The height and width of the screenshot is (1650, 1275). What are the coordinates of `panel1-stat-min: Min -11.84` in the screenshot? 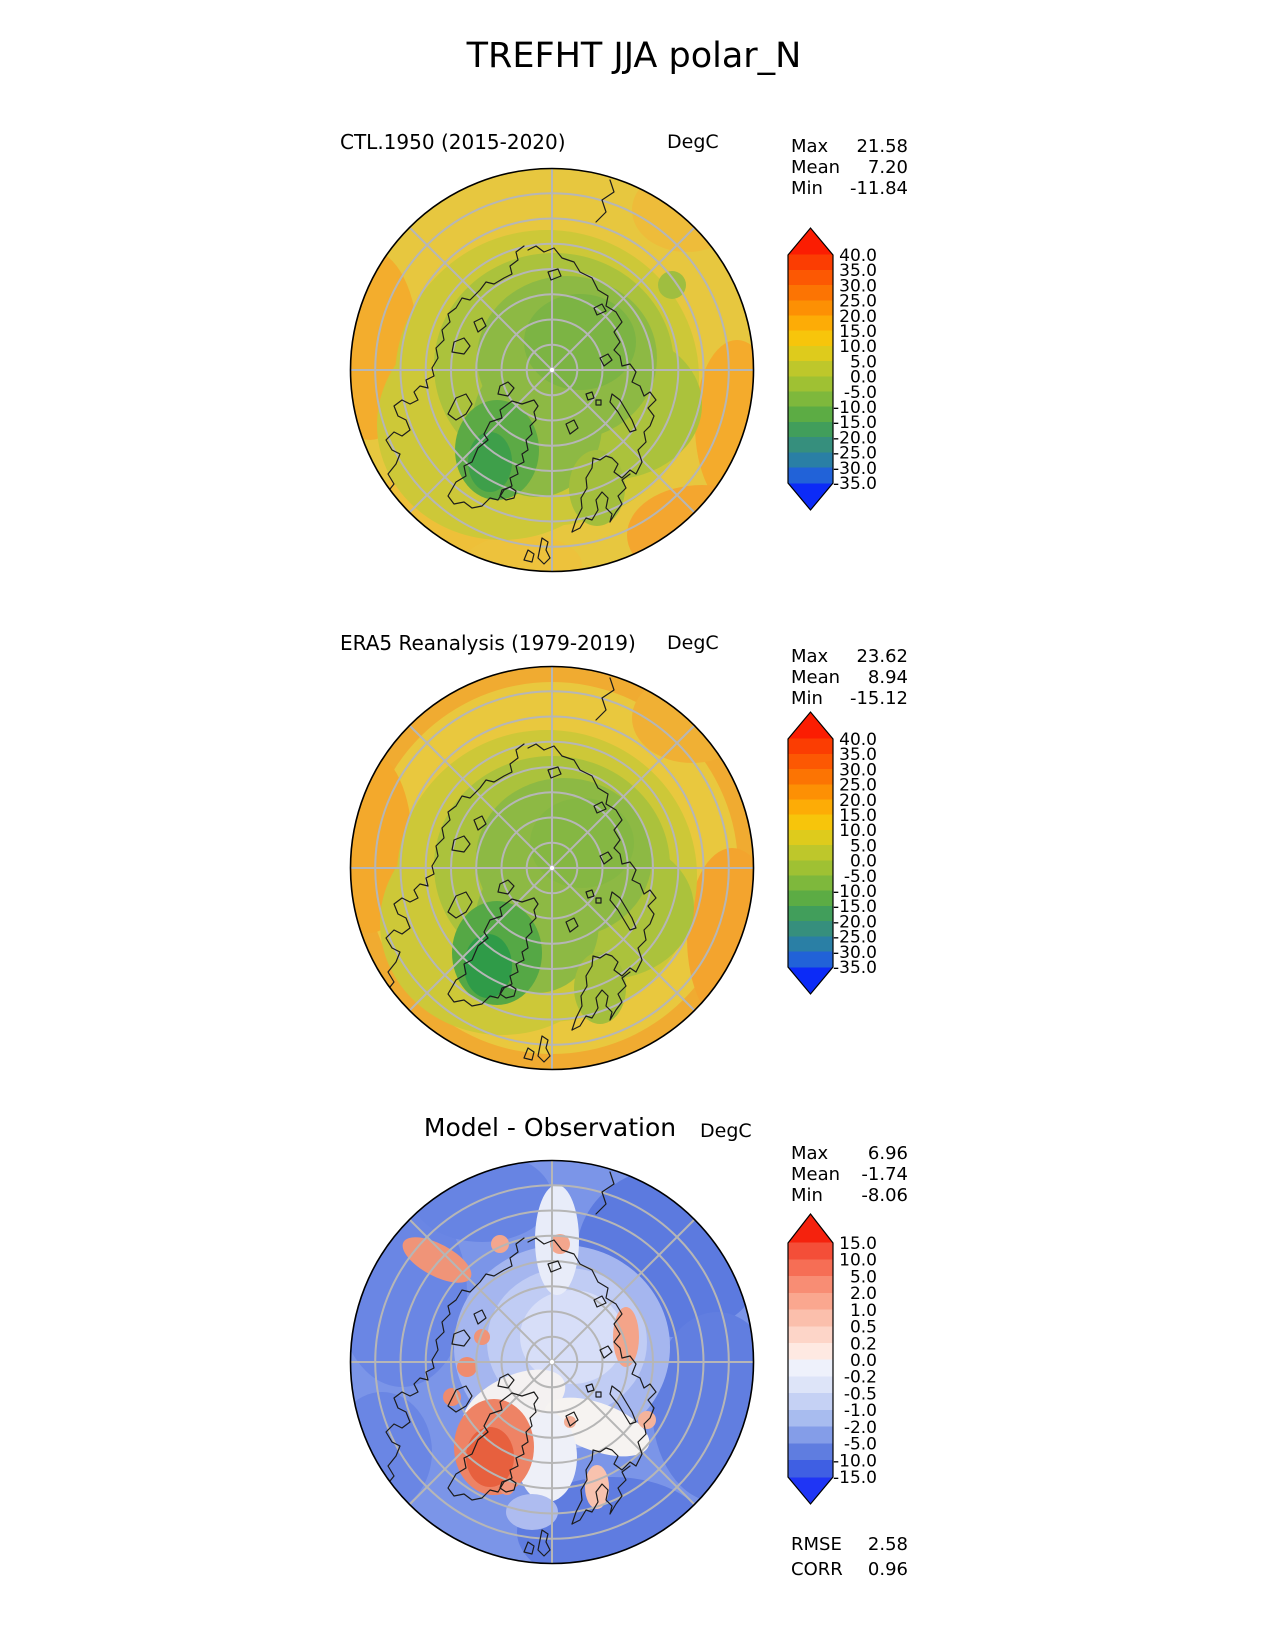 It's located at (849, 188).